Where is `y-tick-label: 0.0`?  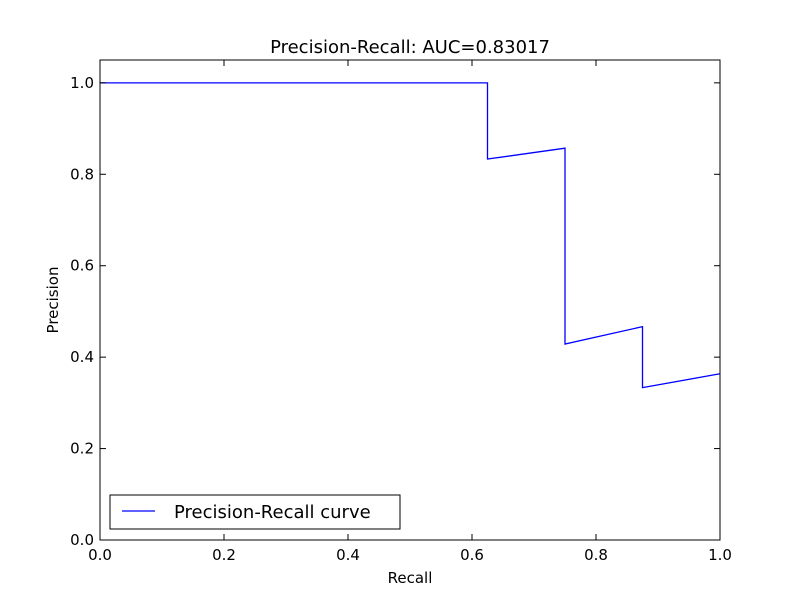
y-tick-label: 0.0 is located at coordinates (82, 540).